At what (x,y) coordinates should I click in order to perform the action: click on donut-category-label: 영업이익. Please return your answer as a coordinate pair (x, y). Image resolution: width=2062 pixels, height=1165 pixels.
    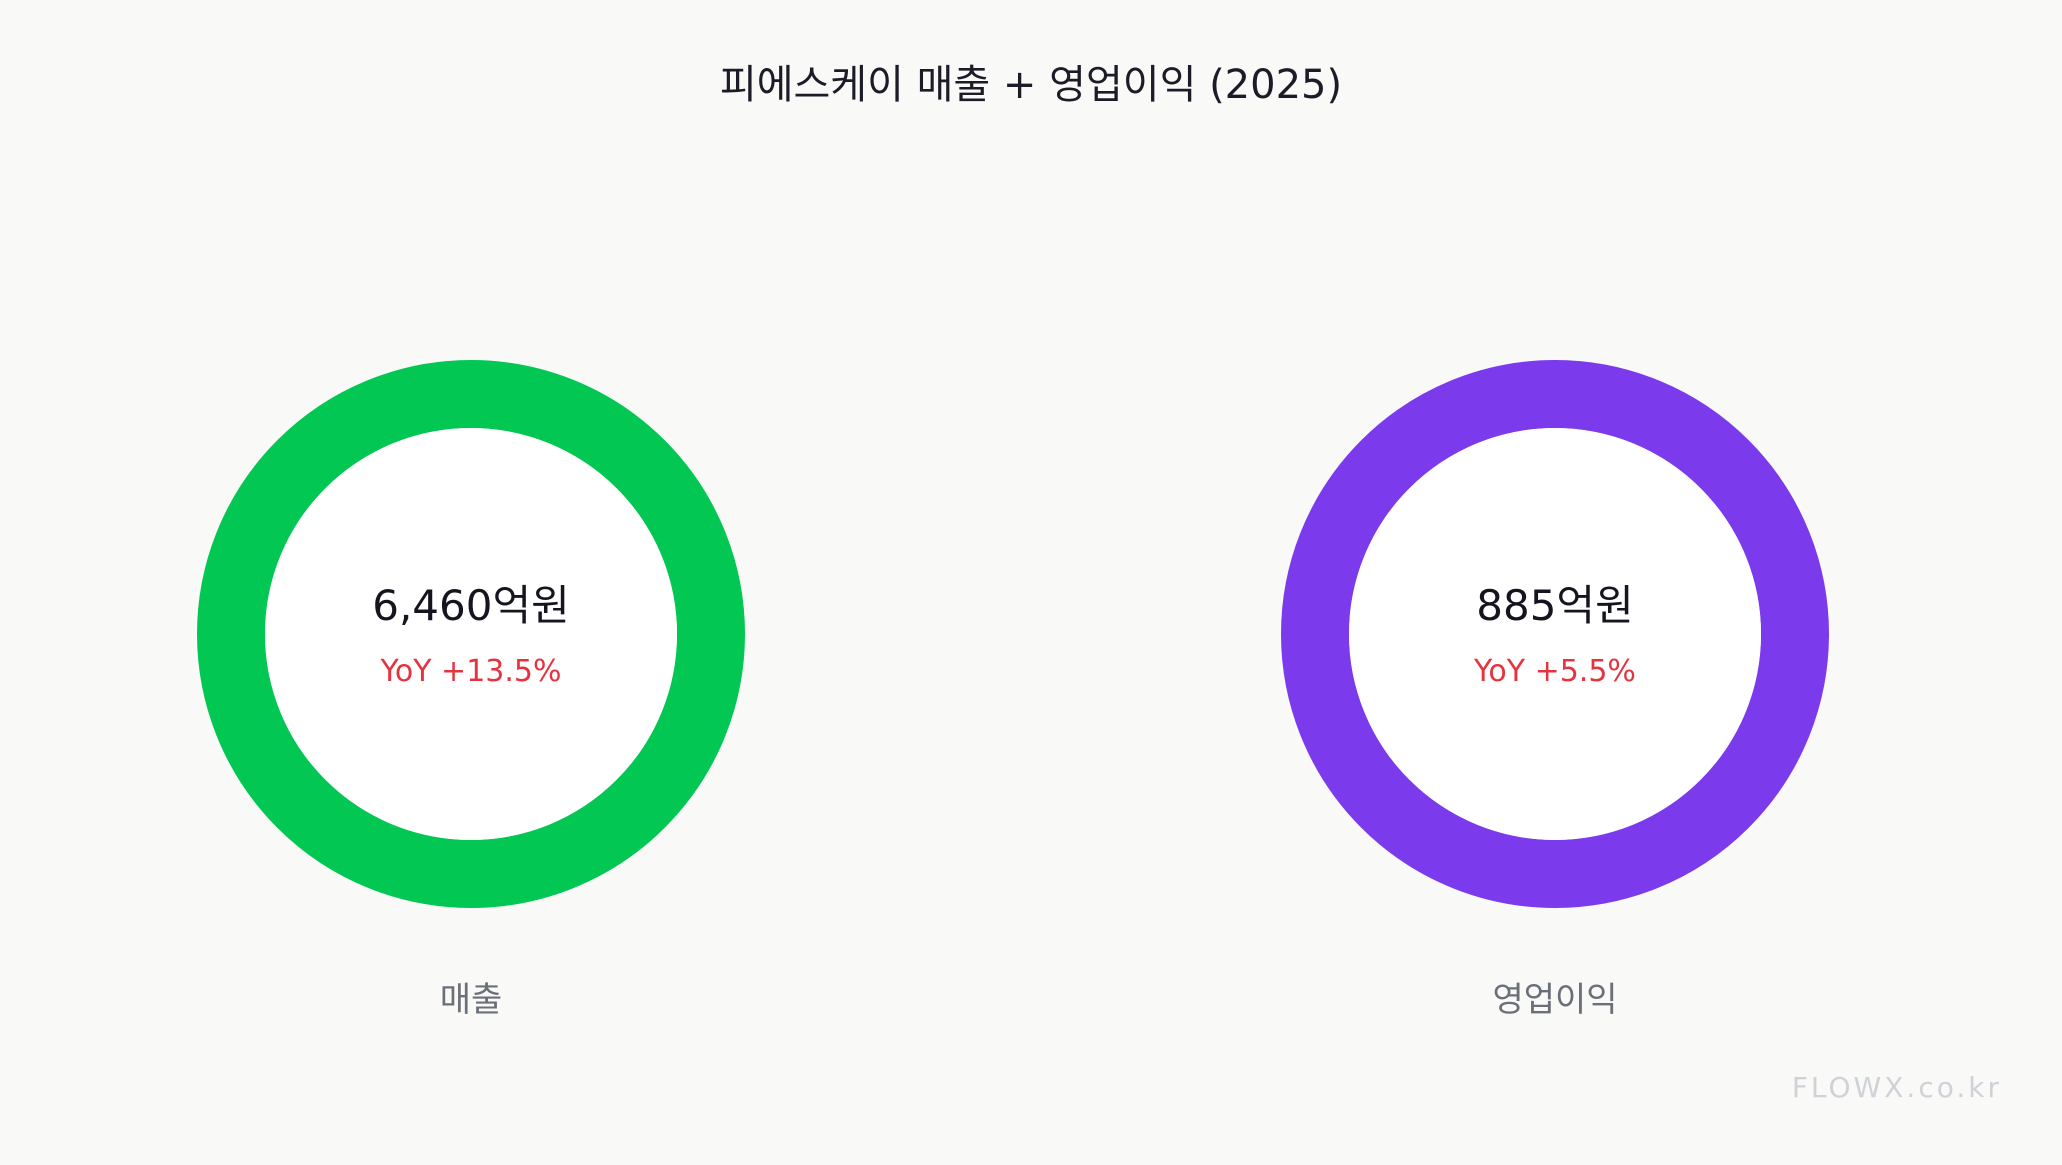
    Looking at the image, I should click on (1554, 1000).